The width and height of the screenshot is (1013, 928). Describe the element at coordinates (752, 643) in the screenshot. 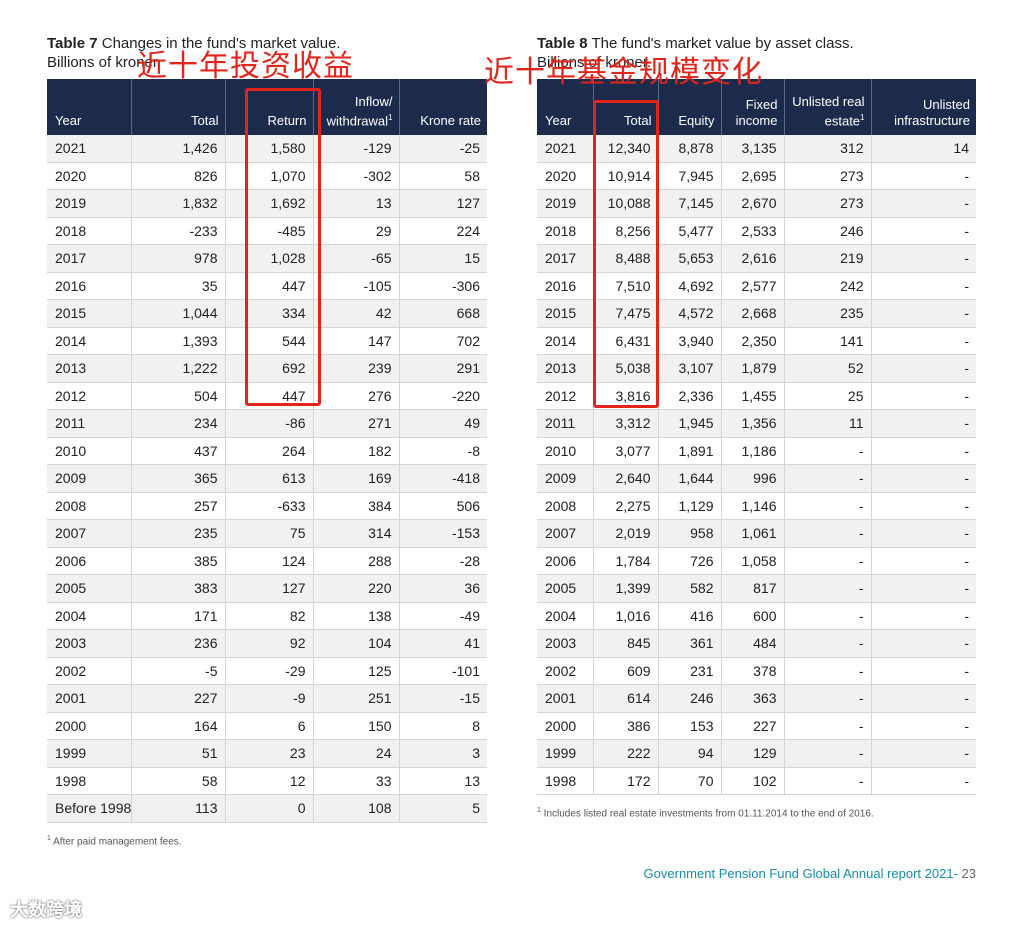

I see `table-8-cell: 484` at that location.